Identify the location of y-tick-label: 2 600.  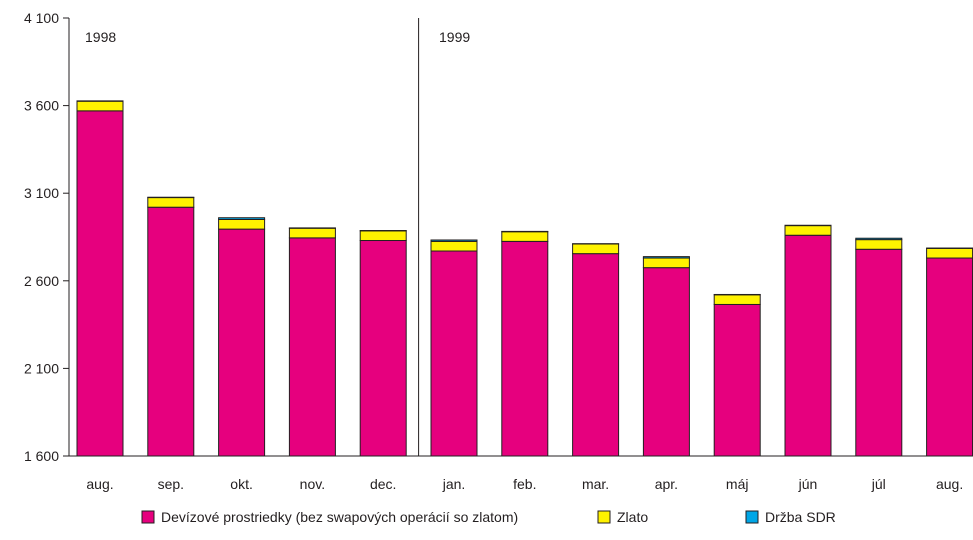
(41, 281).